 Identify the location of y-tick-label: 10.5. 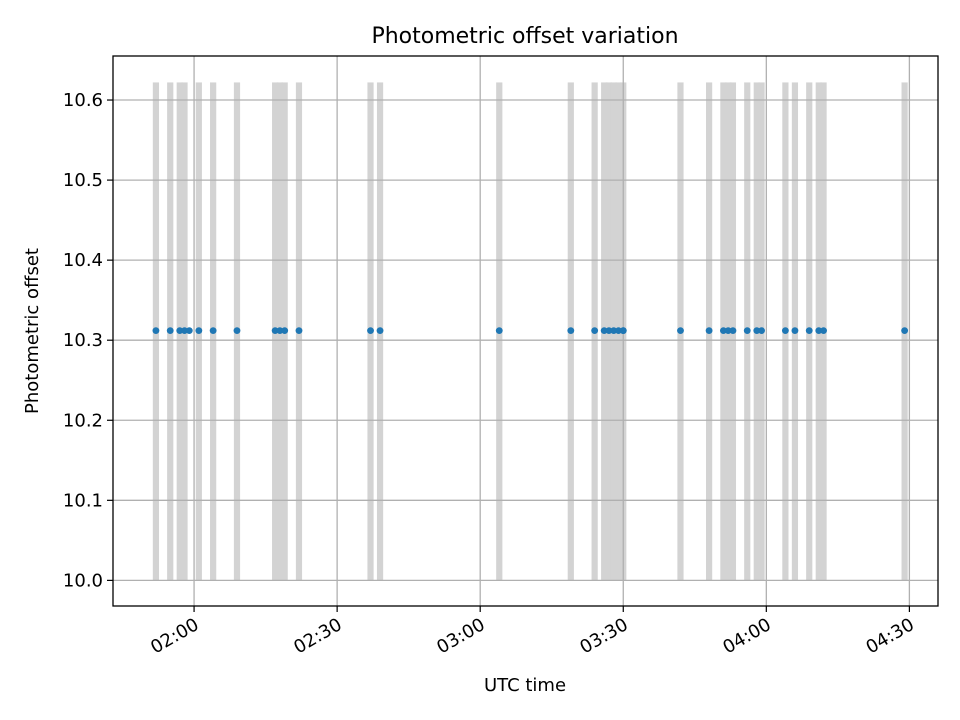
(83, 180).